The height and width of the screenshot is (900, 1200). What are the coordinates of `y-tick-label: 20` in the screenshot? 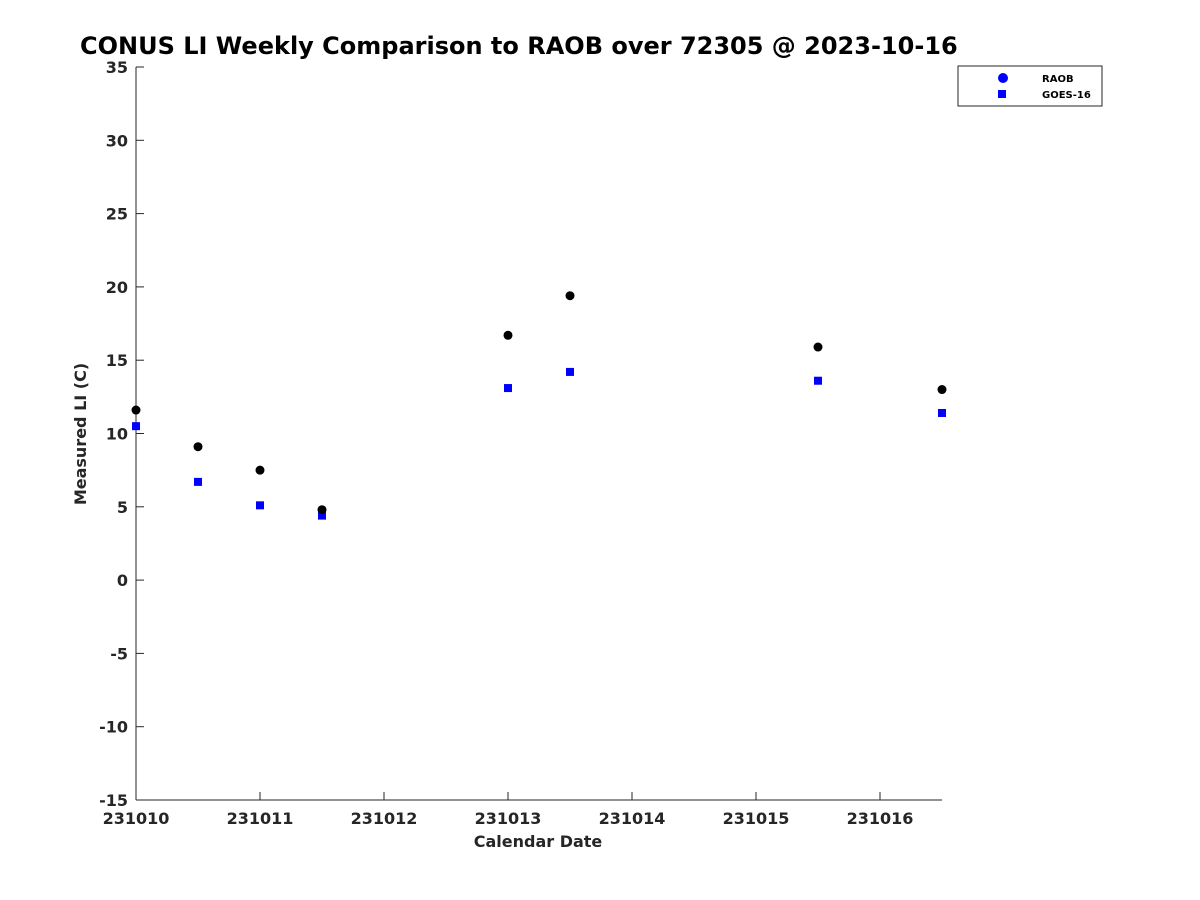 It's located at (117, 287).